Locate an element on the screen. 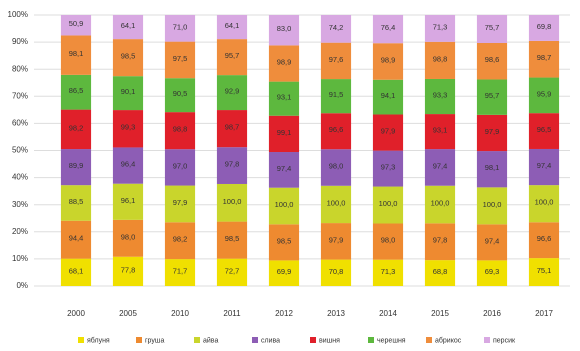 The image size is (580, 351). data-label: 96,4 is located at coordinates (128, 164).